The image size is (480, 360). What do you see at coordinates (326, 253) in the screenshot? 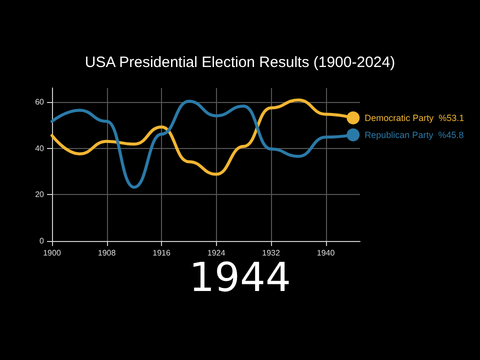
I see `x-tick-label: 1940` at bounding box center [326, 253].